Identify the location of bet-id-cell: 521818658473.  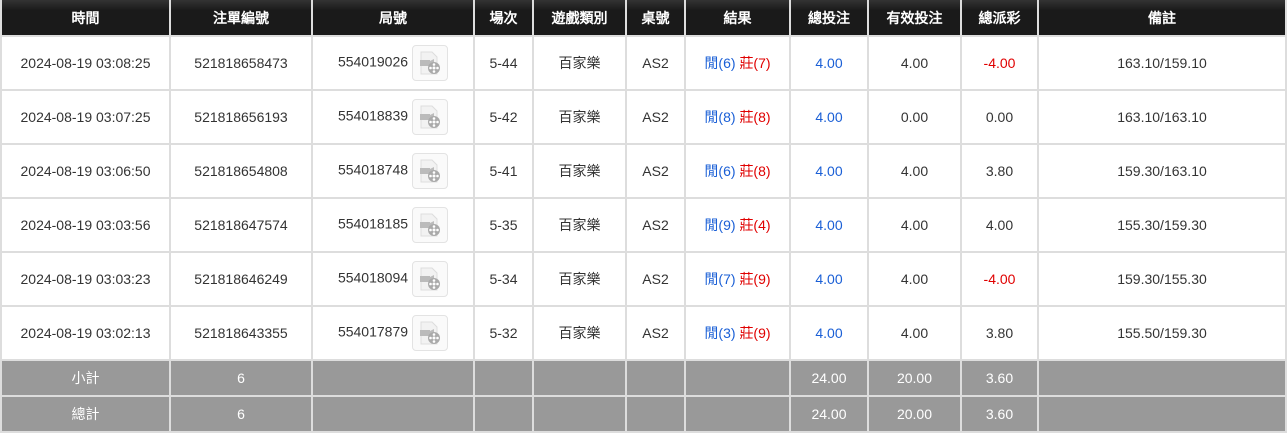
(241, 63).